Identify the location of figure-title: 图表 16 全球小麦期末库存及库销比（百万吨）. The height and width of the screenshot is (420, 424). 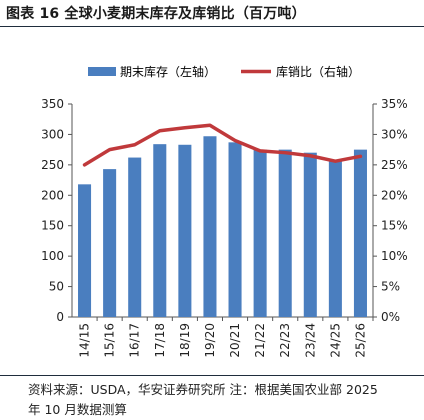
(213, 13).